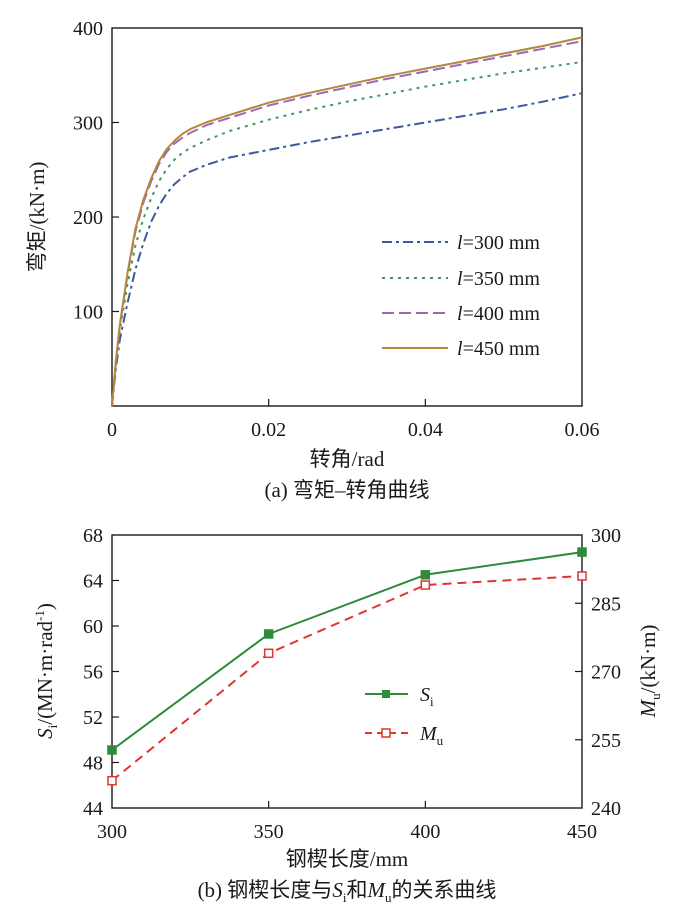  I want to click on x-tick-label-b: 400, so click(425, 832).